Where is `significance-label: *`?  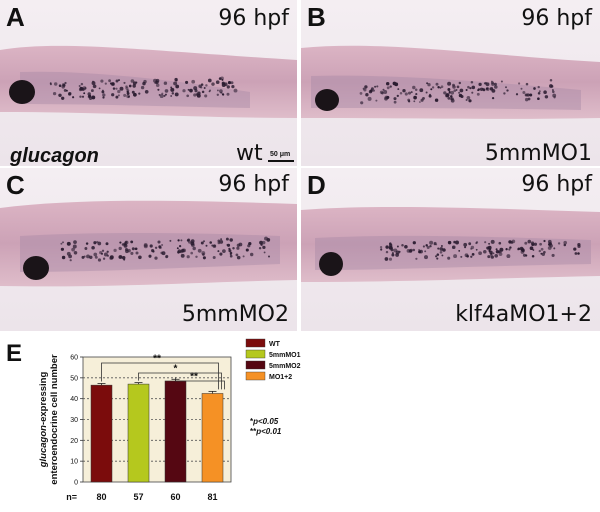
significance-label: * is located at coordinates (176, 369).